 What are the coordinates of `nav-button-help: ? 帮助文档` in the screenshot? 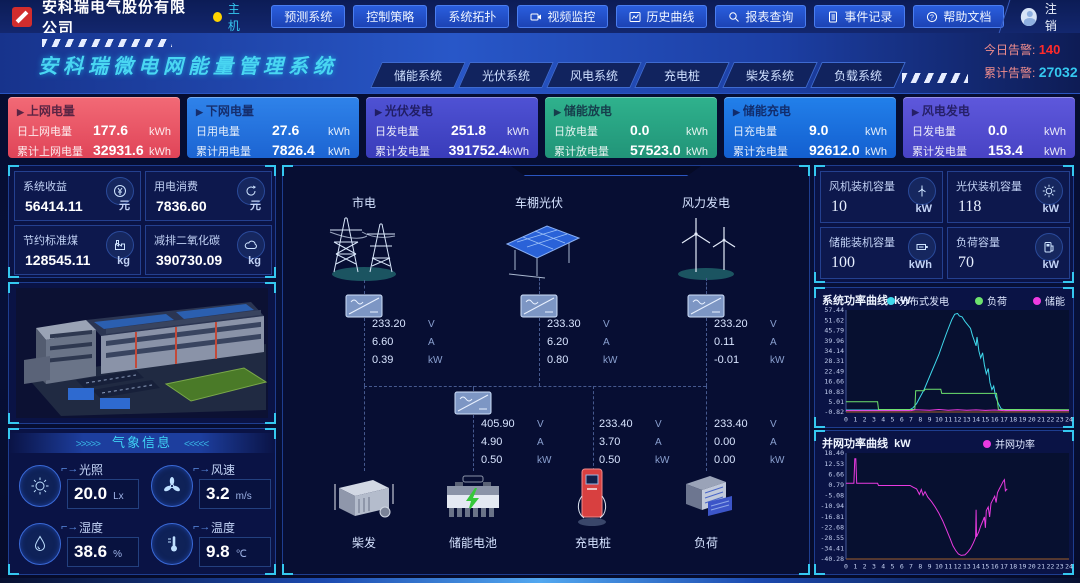 It's located at (959, 16).